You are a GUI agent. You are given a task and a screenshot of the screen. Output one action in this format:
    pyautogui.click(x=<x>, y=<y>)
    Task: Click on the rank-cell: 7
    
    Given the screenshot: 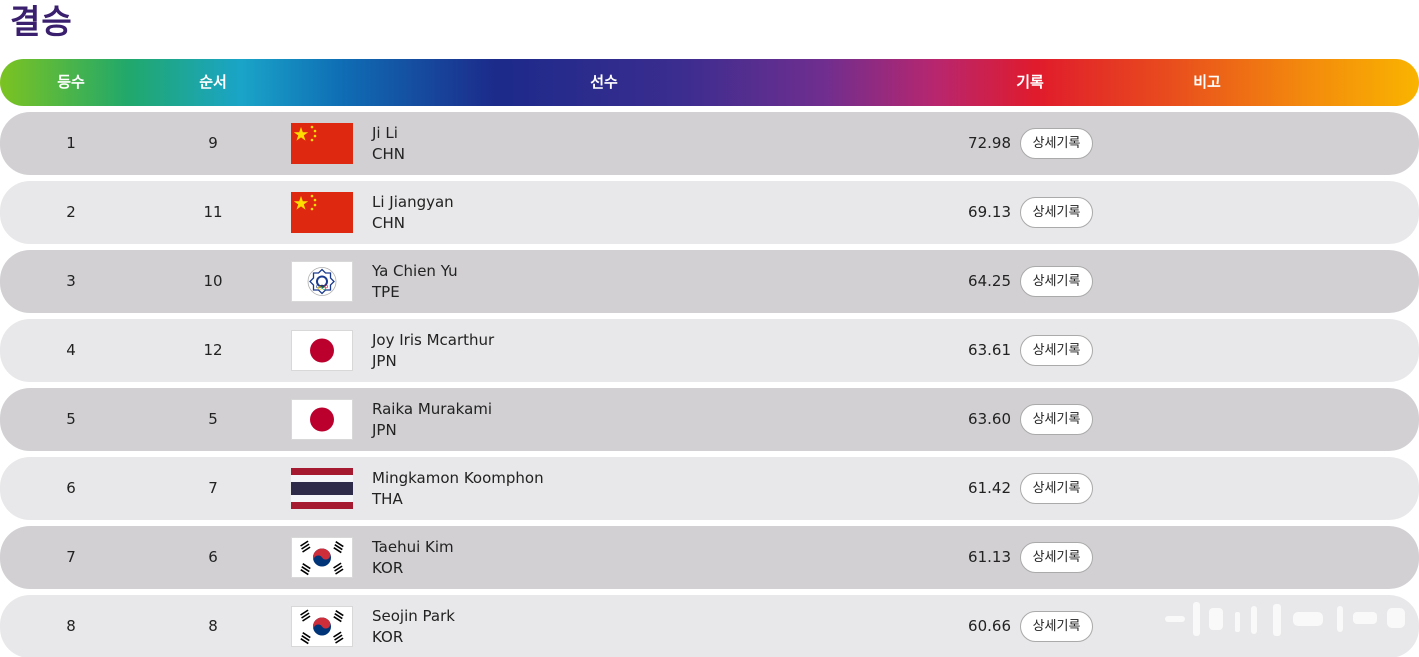 What is the action you would take?
    pyautogui.click(x=71, y=557)
    